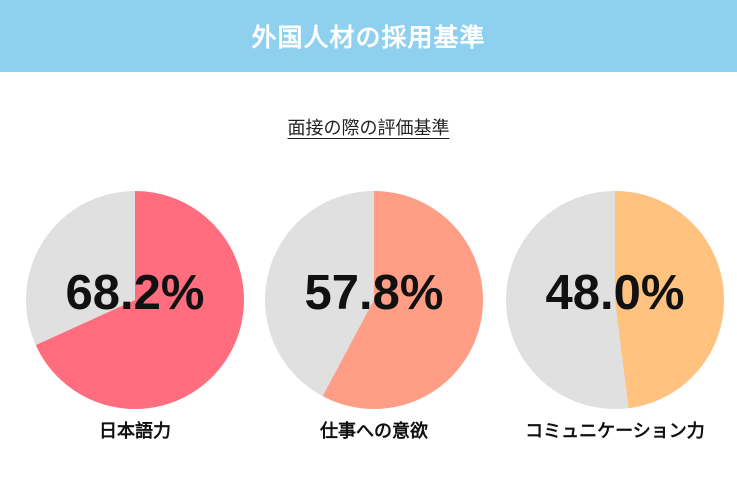  What do you see at coordinates (135, 293) in the screenshot?
I see `percent-label: 68.2%` at bounding box center [135, 293].